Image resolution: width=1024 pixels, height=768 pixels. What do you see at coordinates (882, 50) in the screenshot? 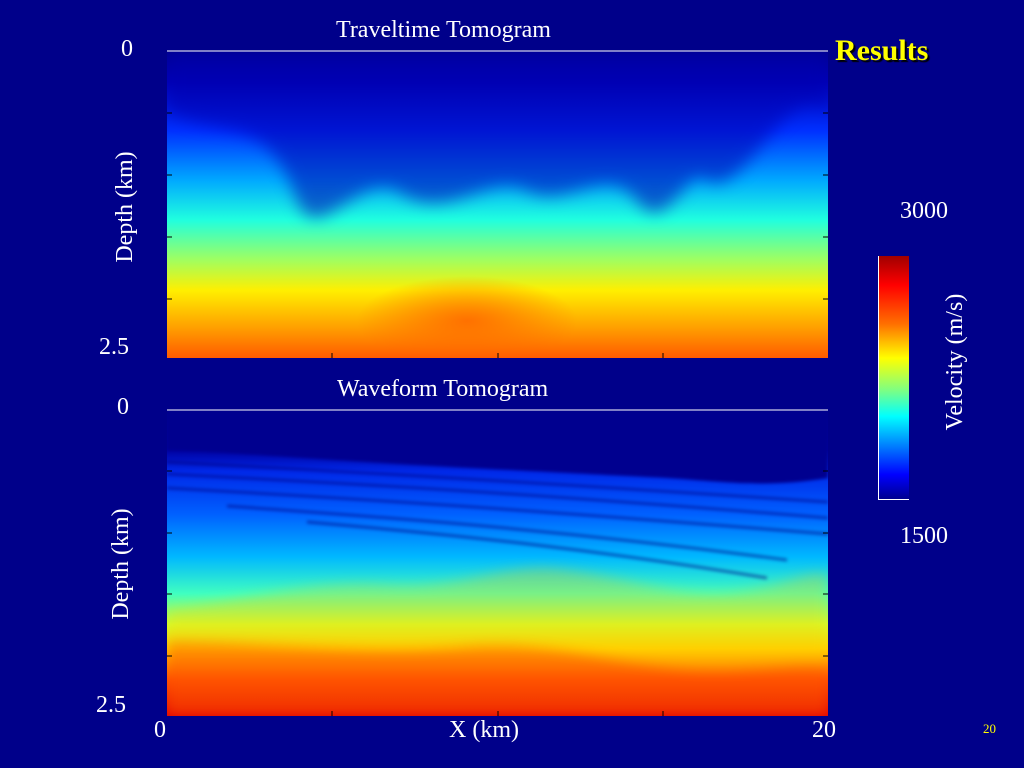
I see `slide-title: Results` at bounding box center [882, 50].